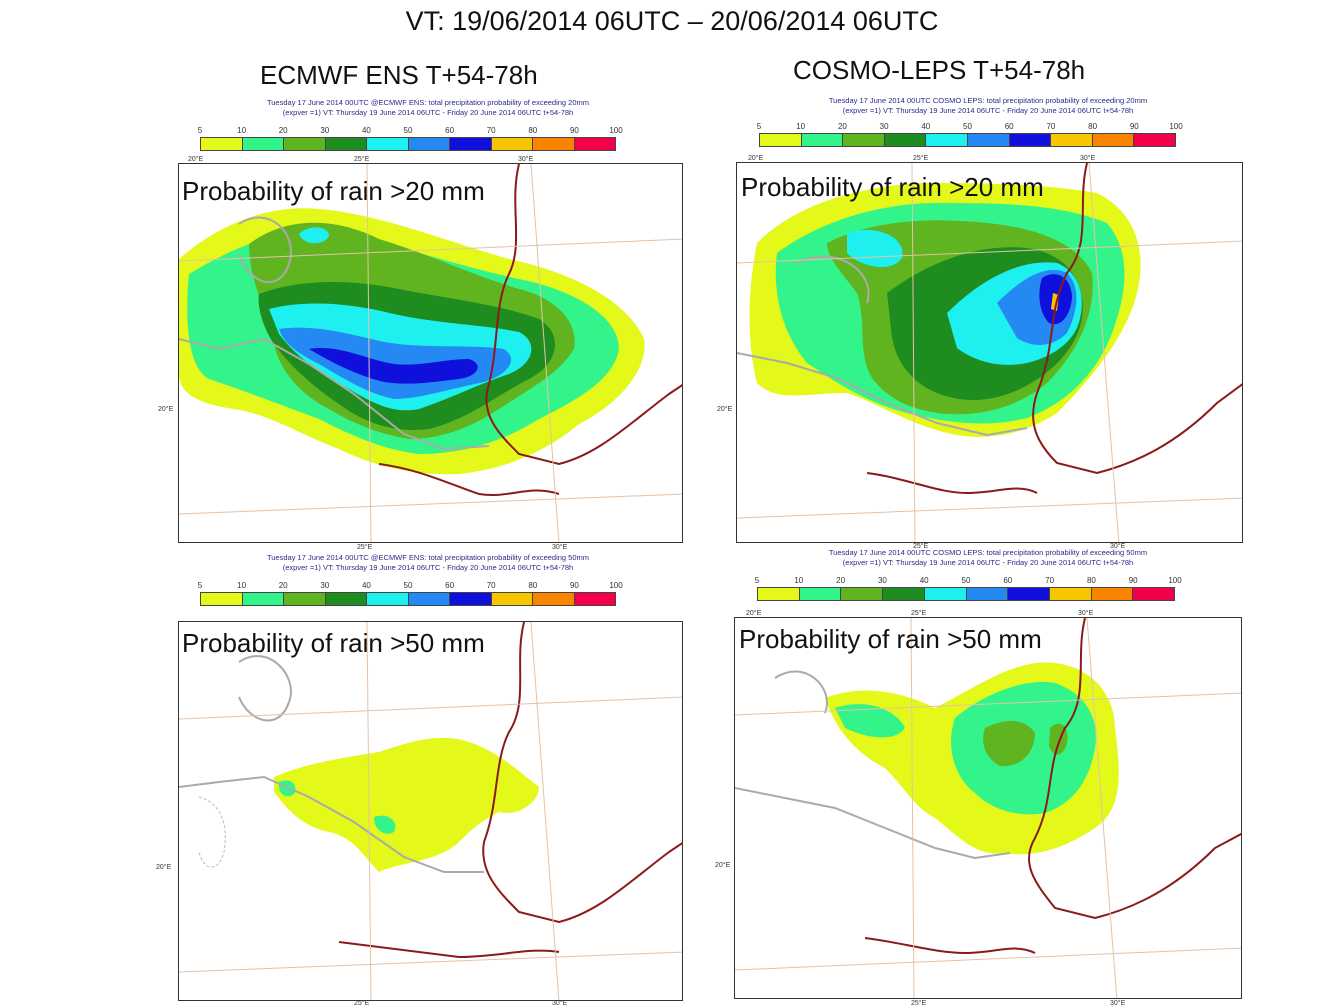 The height and width of the screenshot is (1008, 1344). I want to click on cosmo-column-title: COSMO-LEPS T+54-78h, so click(939, 70).